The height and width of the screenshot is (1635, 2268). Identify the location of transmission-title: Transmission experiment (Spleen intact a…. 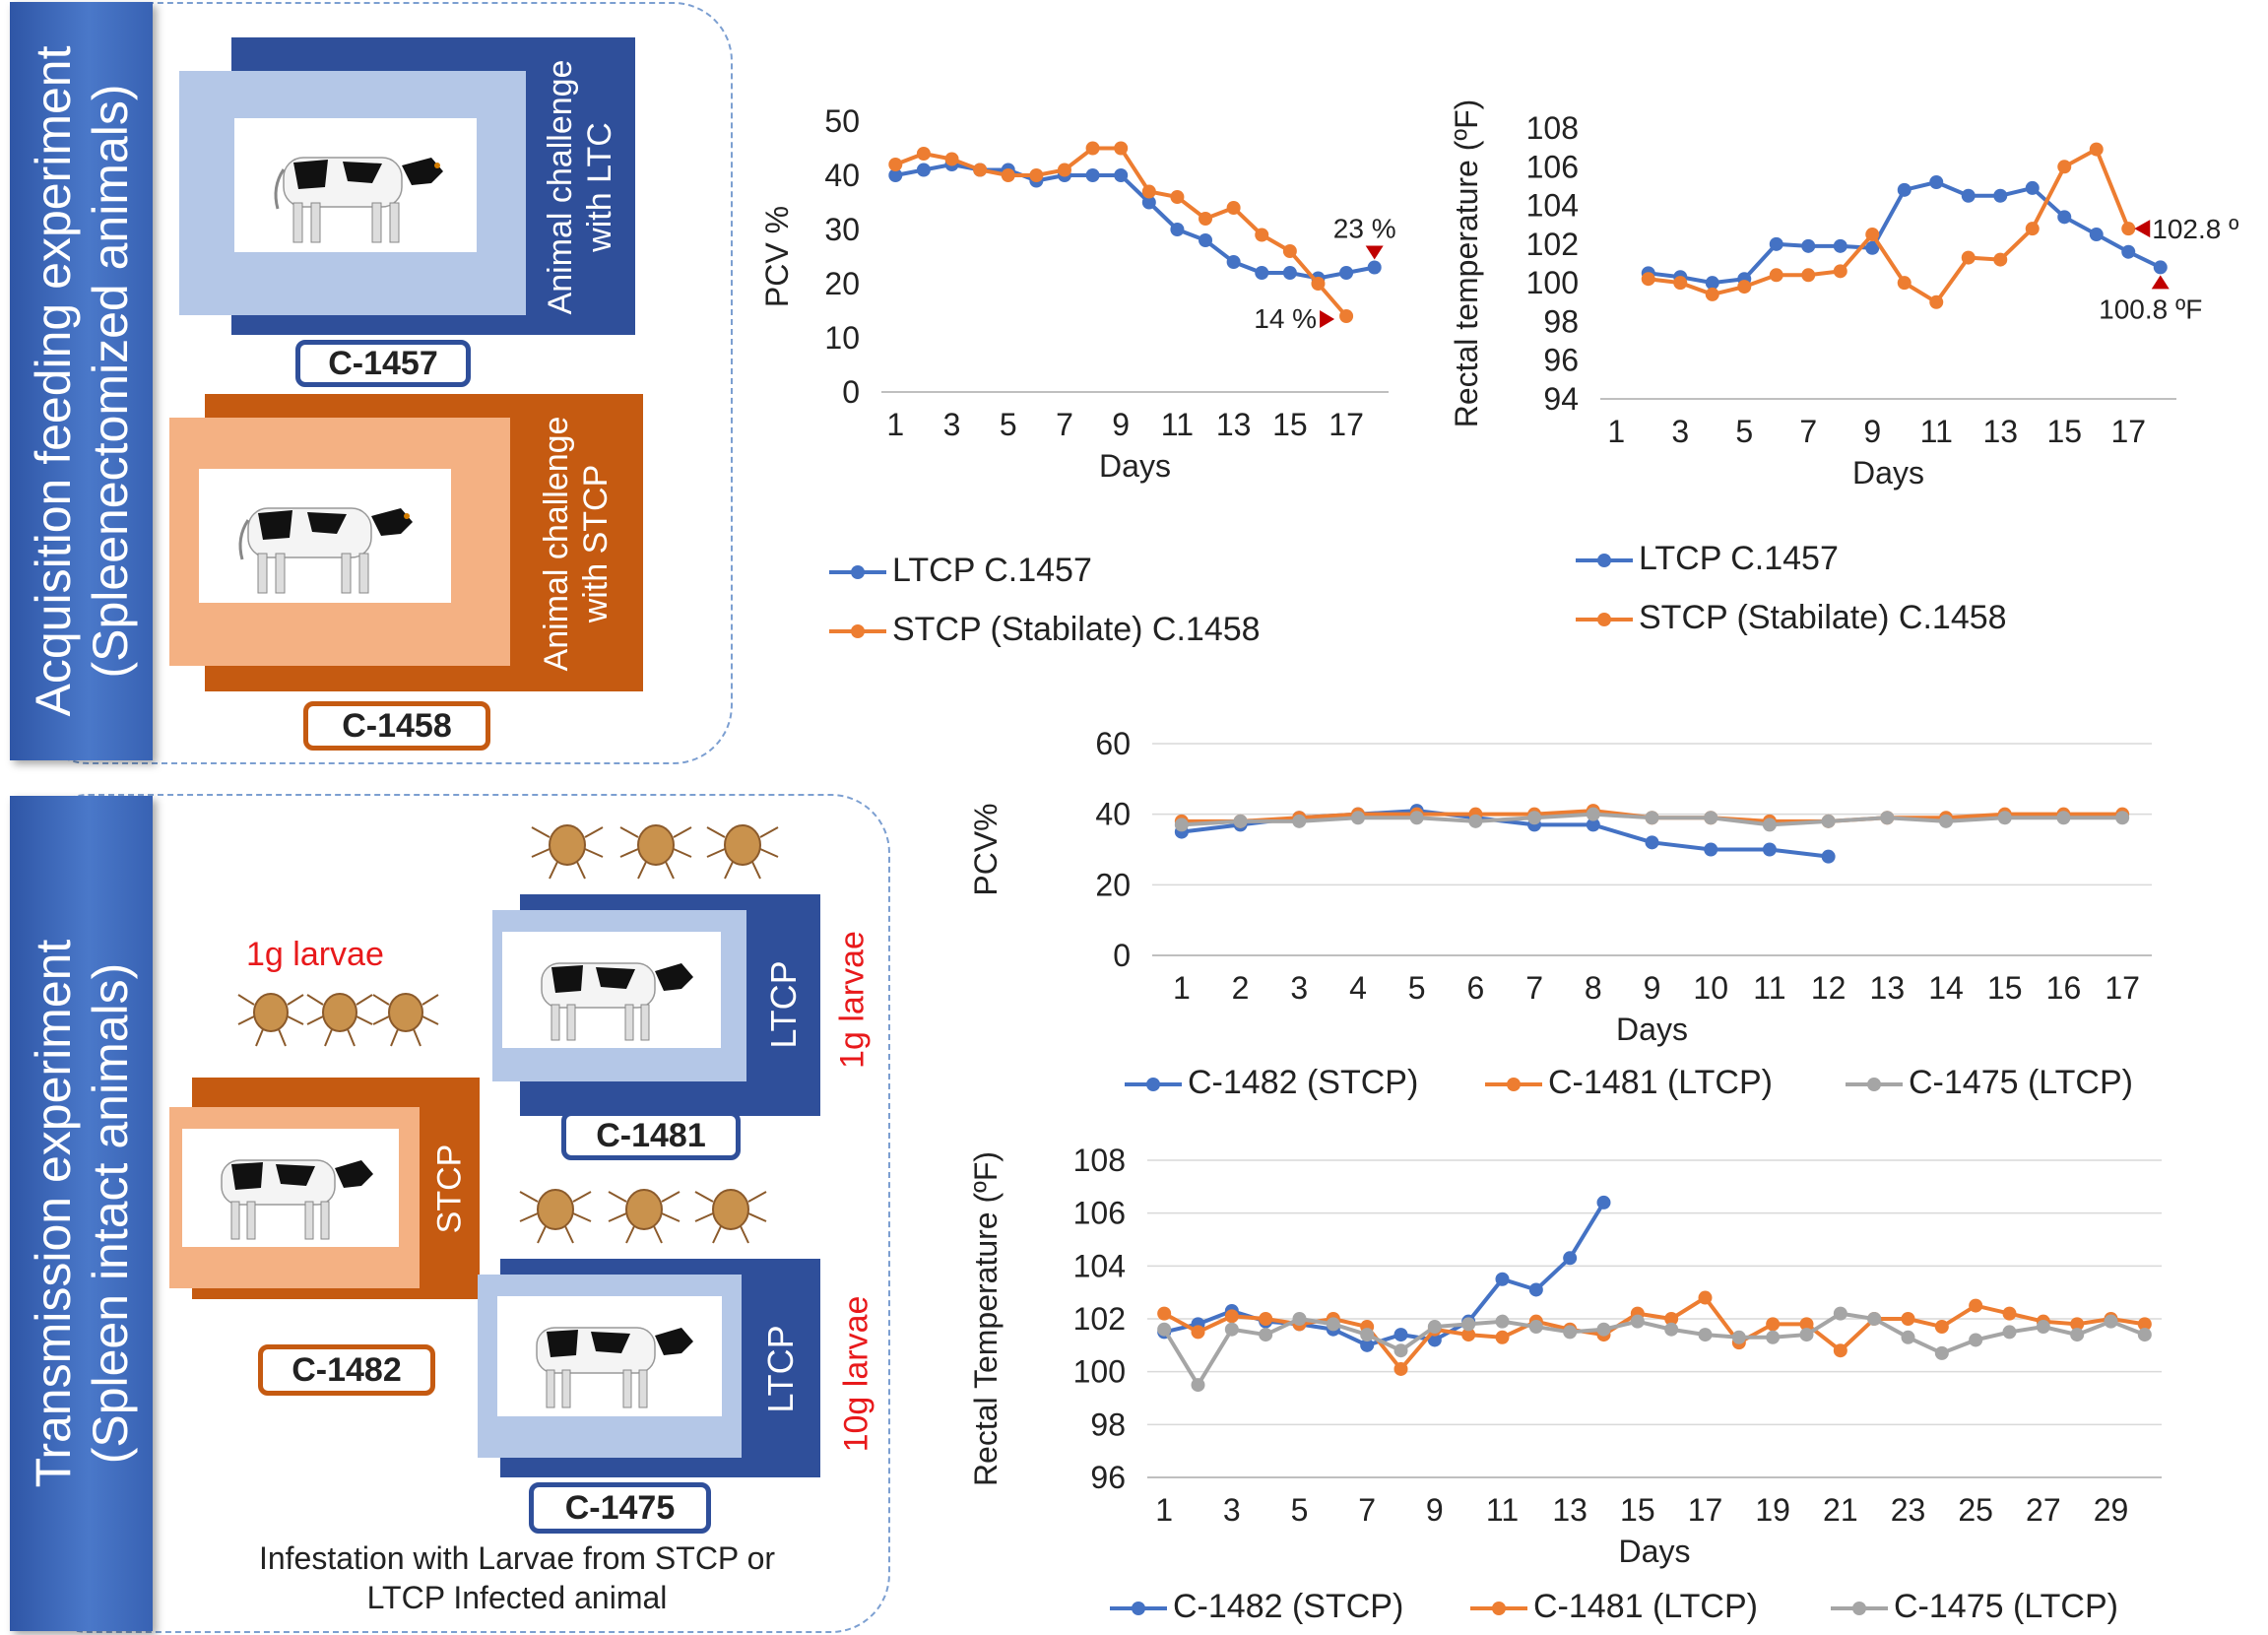
(82, 1213).